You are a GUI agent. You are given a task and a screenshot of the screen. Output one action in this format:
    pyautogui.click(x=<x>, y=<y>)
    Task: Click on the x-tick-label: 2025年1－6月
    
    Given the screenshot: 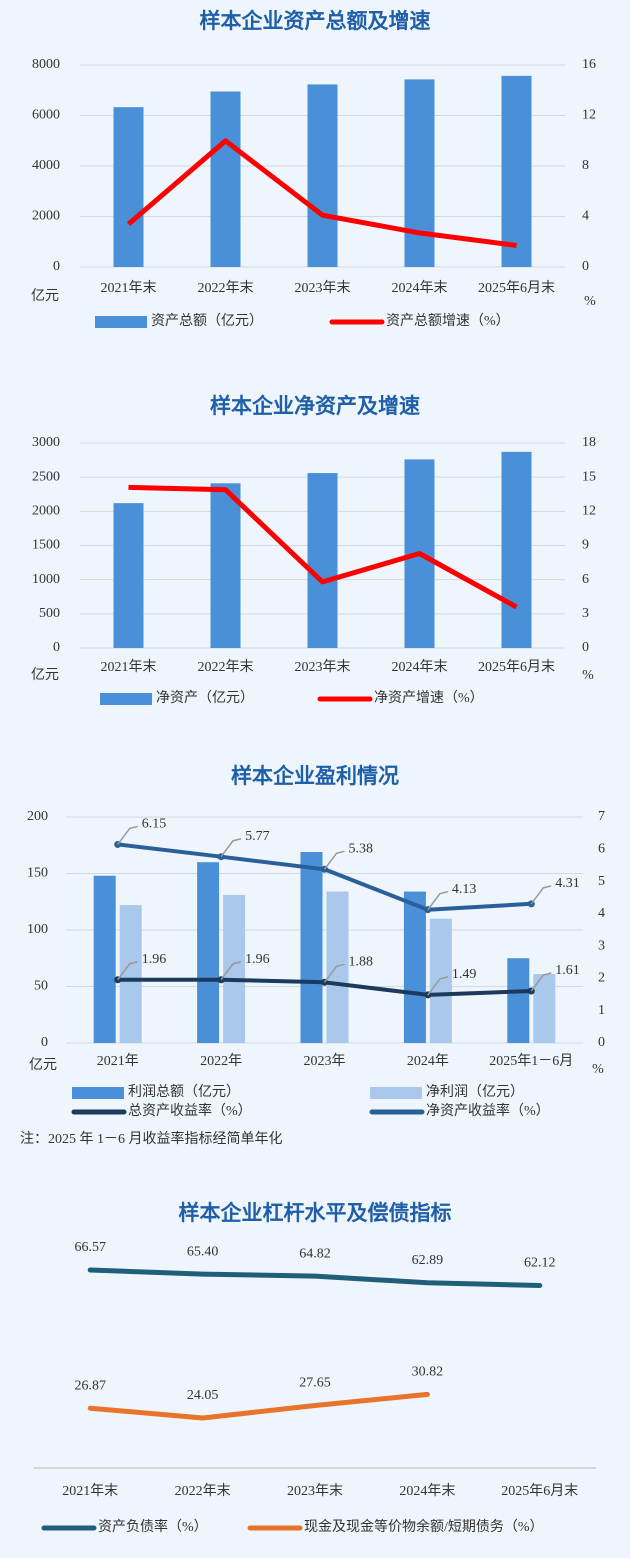 What is the action you would take?
    pyautogui.click(x=531, y=1061)
    